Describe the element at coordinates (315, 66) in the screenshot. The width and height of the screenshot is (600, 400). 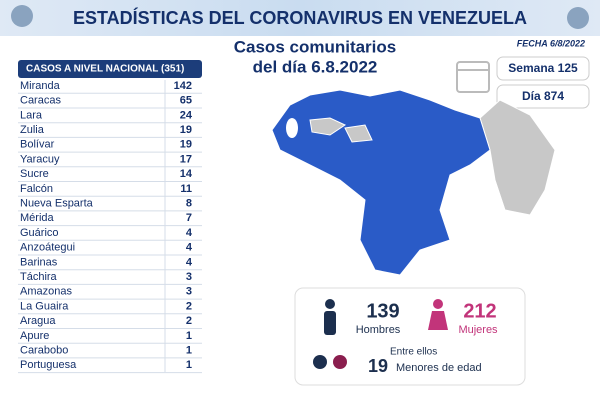
I see `subtitle: del día 6.8.2022` at that location.